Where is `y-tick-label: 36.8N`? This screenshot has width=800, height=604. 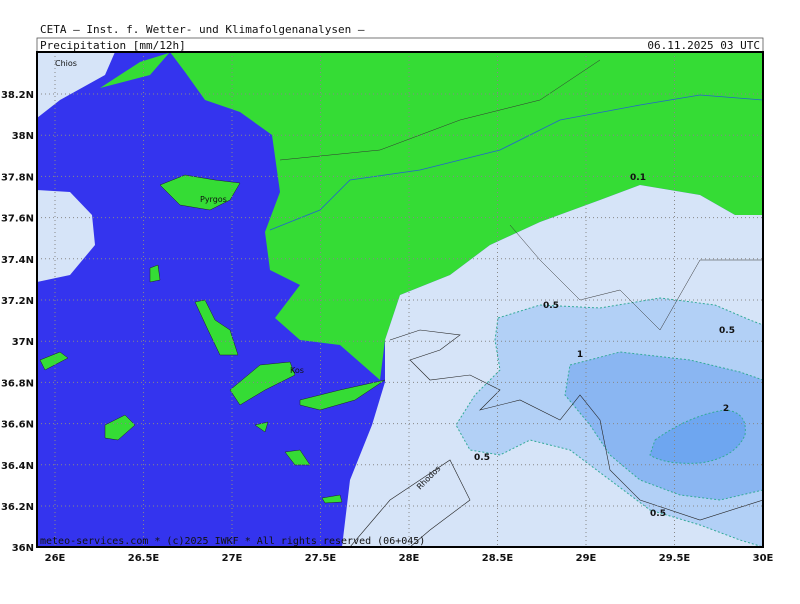 y-tick-label: 36.8N is located at coordinates (17, 383).